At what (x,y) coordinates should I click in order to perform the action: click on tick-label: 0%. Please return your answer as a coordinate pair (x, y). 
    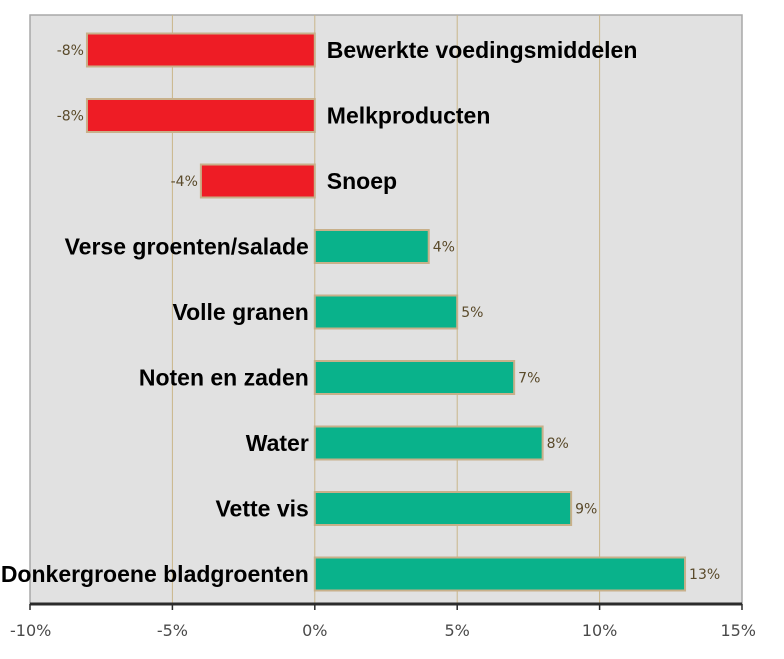
    Looking at the image, I should click on (314, 630).